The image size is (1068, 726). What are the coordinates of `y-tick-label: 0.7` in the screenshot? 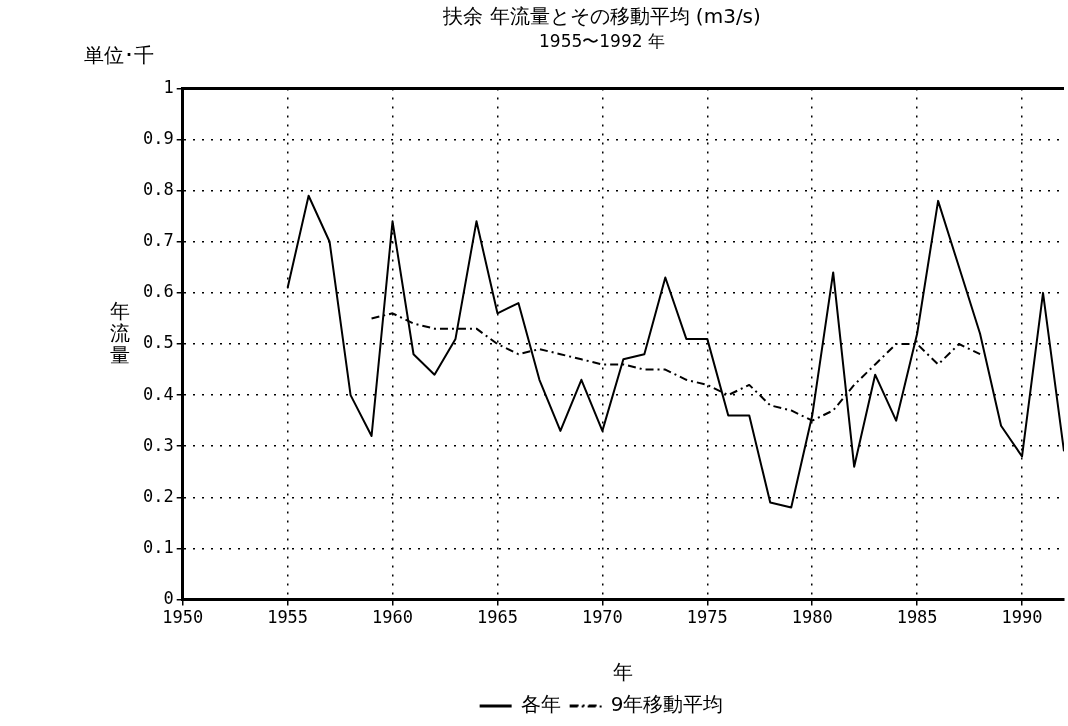 It's located at (158, 240).